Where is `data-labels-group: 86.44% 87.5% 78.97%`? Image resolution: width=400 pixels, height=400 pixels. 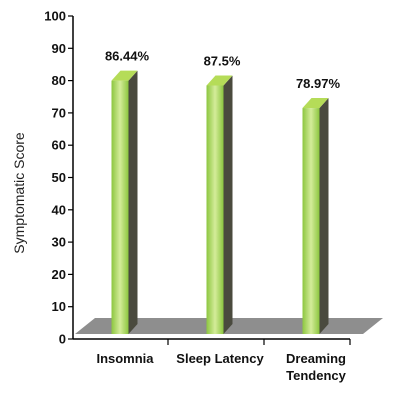 data-labels-group: 86.44% 87.5% 78.97% is located at coordinates (223, 70).